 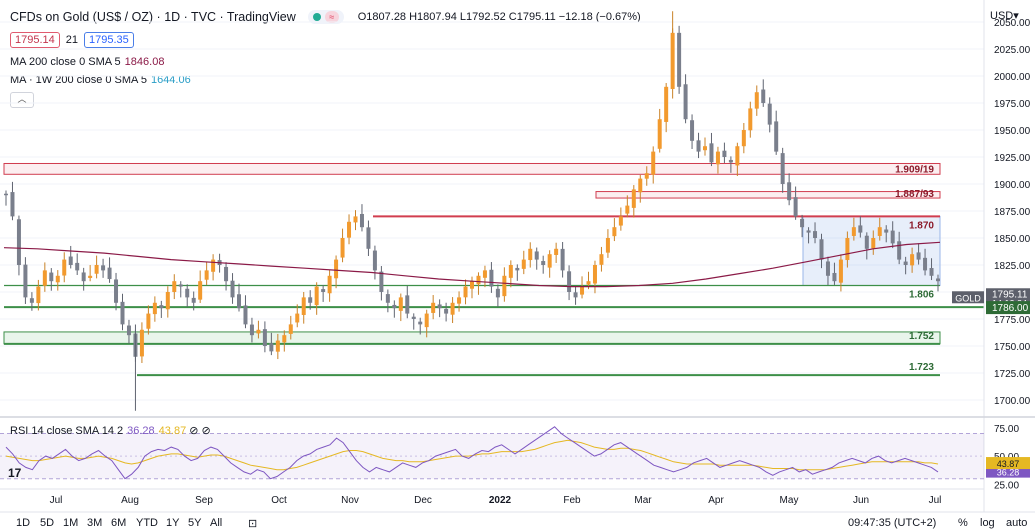 What do you see at coordinates (173, 523) in the screenshot?
I see `tf-1y: 1Y` at bounding box center [173, 523].